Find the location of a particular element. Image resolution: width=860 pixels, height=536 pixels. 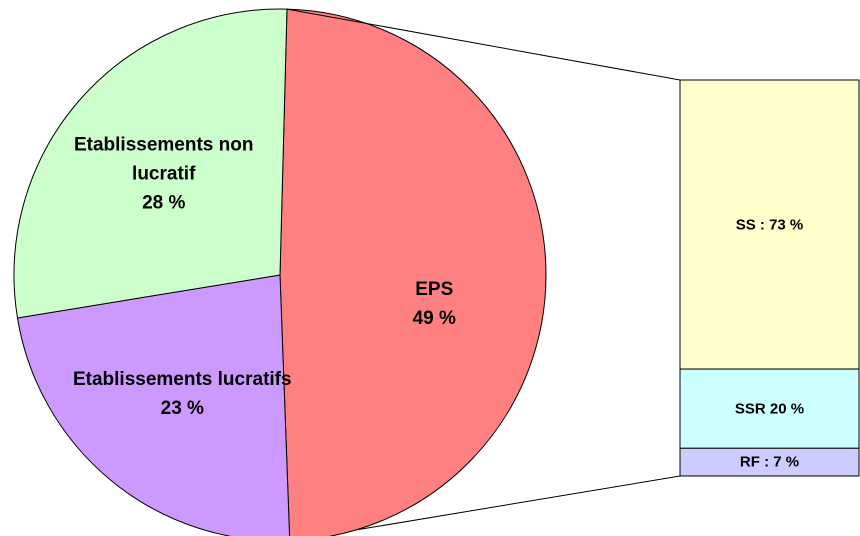

slice-label: Etablissements lucratifs 23 % is located at coordinates (182, 394).